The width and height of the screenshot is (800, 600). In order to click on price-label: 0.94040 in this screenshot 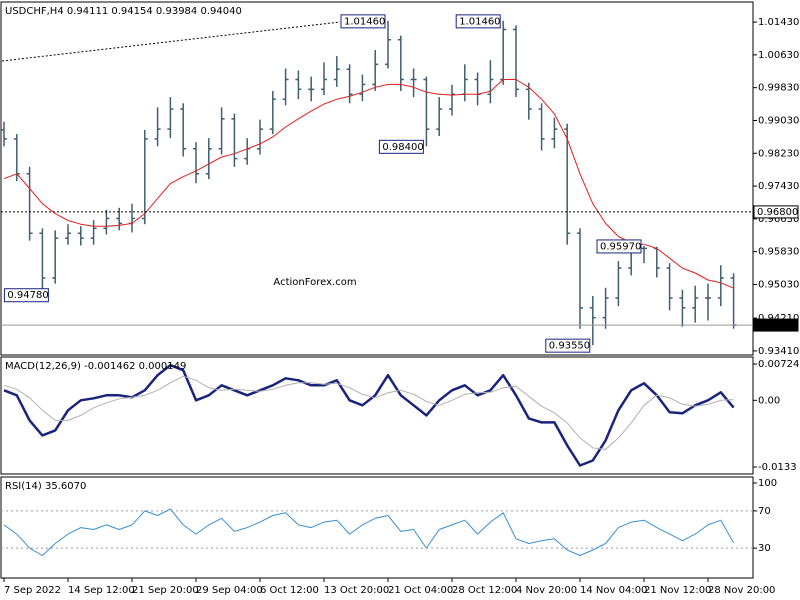, I will do `click(777, 325)`.